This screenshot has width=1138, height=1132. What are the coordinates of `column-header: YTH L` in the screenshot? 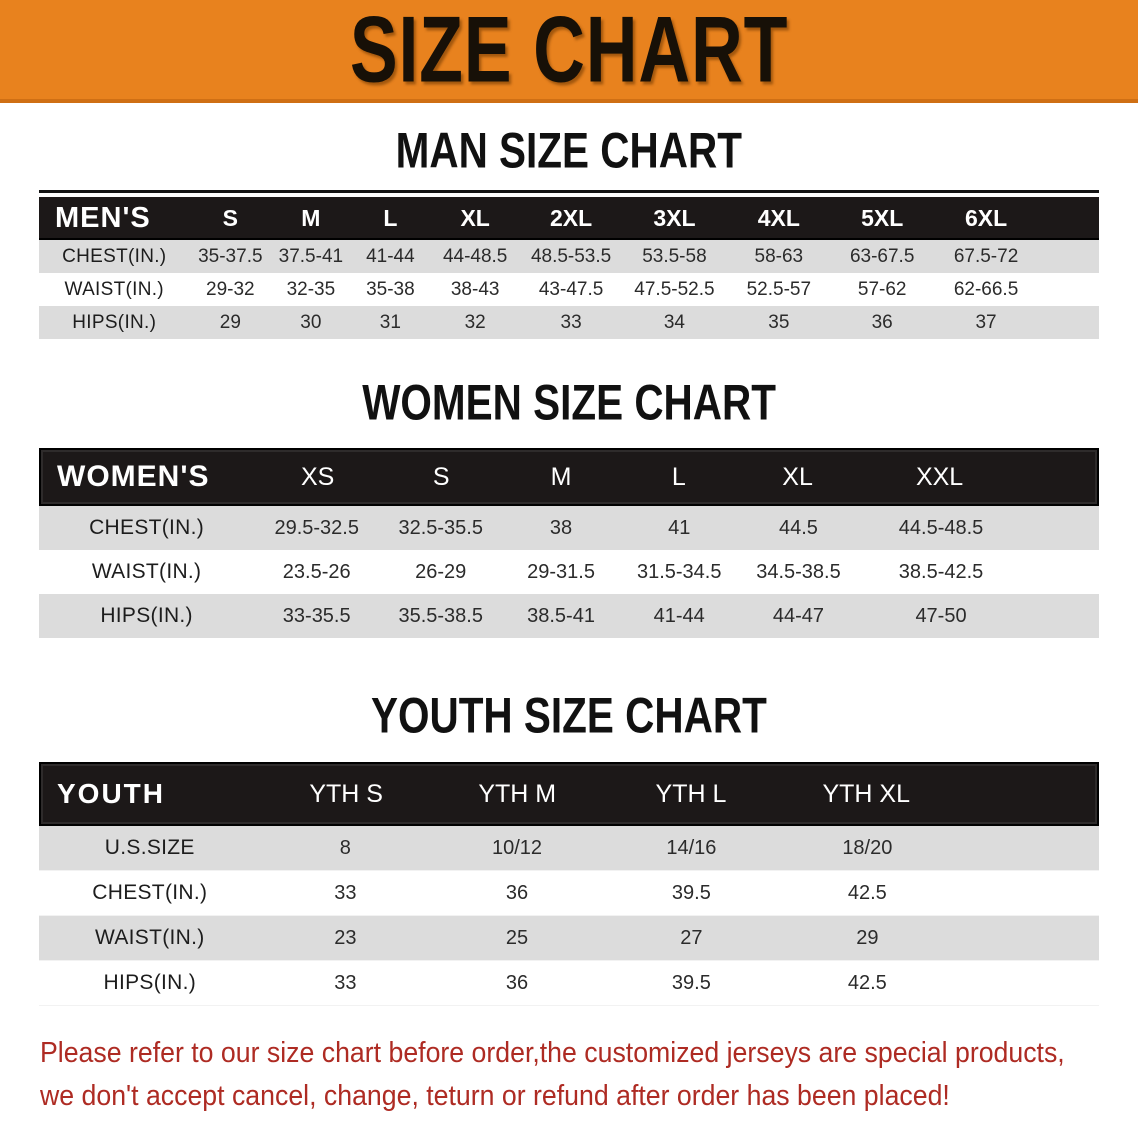 It's located at (691, 793).